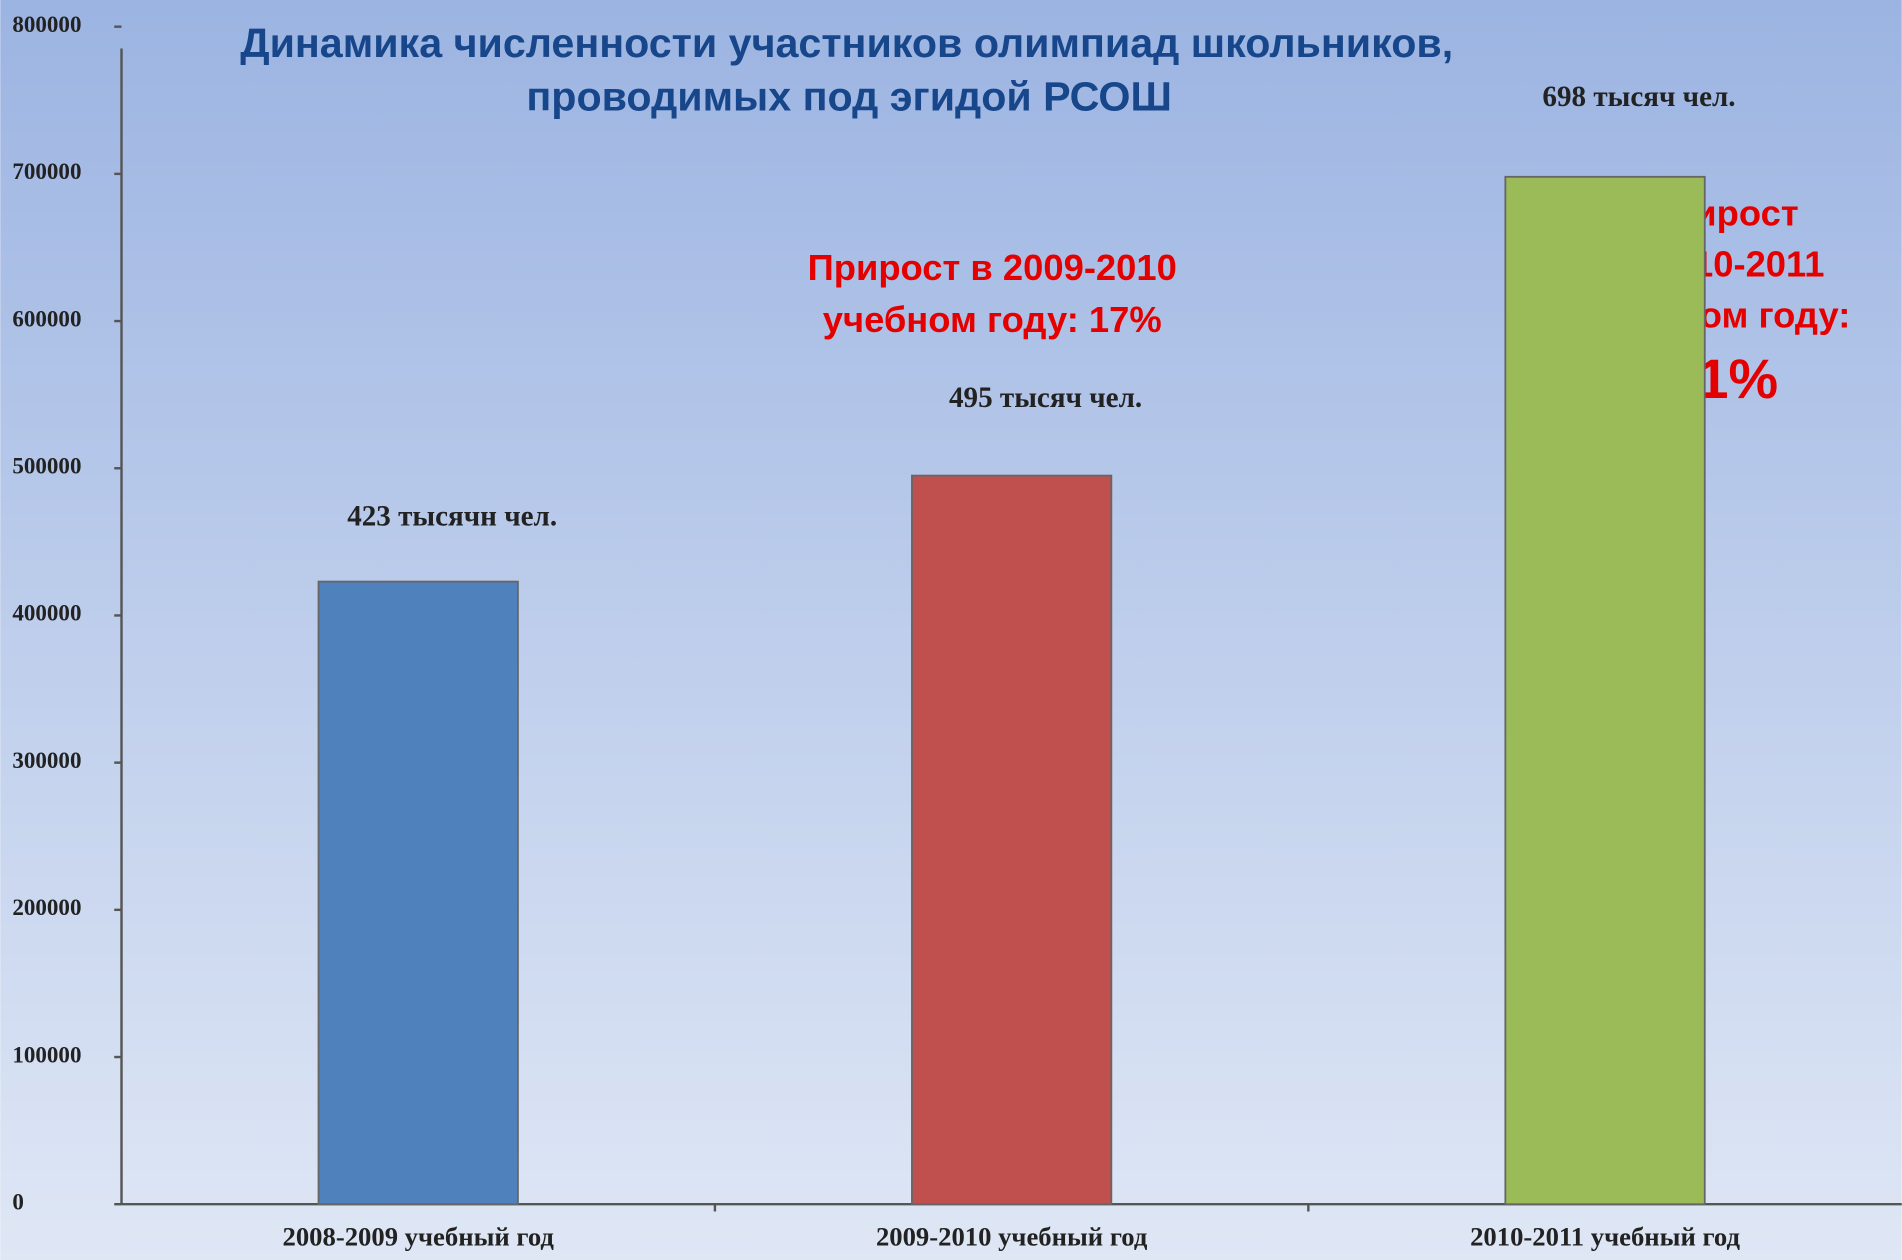 This screenshot has width=1902, height=1260. What do you see at coordinates (46, 907) in the screenshot?
I see `y-tick-label: 200000` at bounding box center [46, 907].